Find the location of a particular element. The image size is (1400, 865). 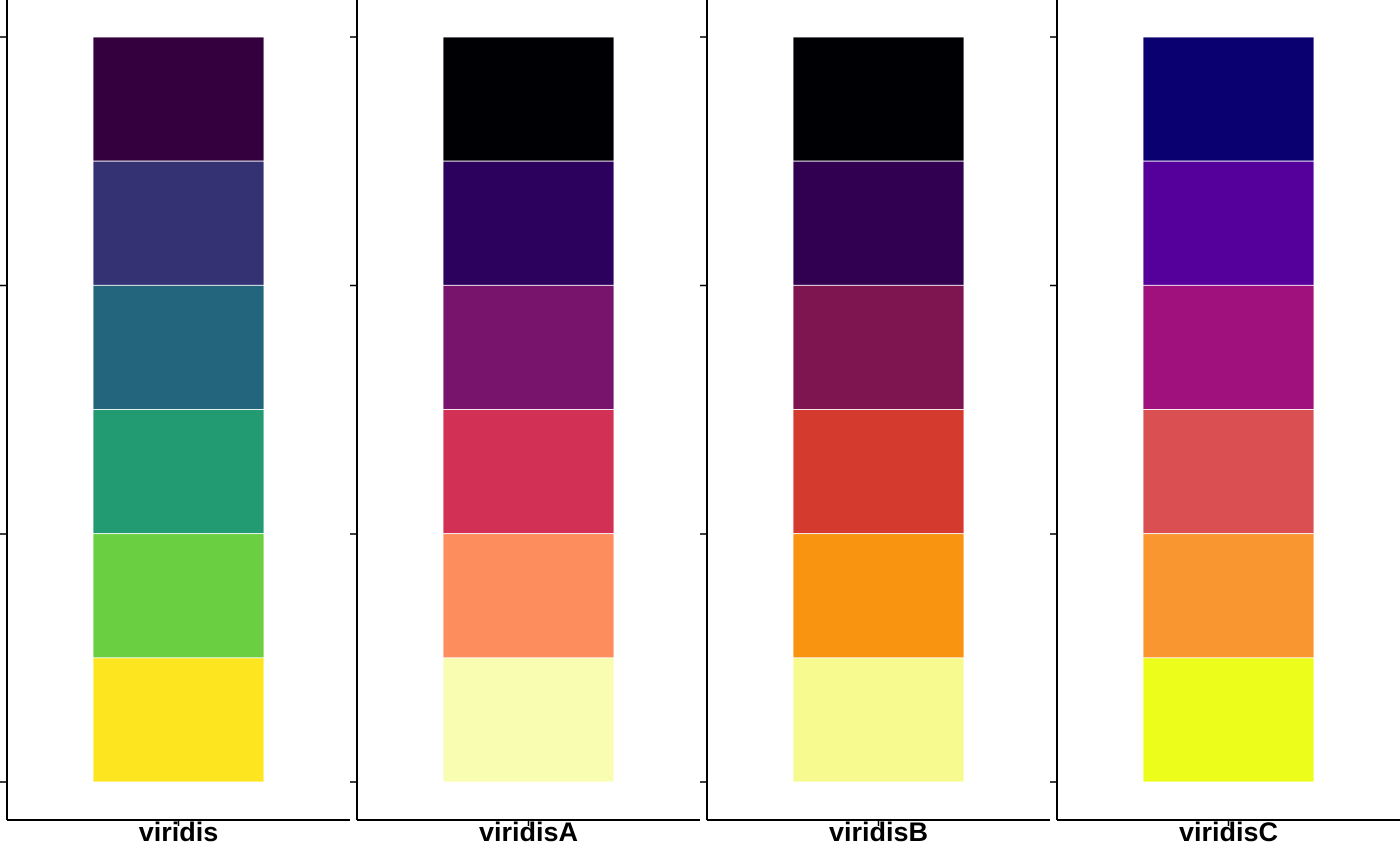

facet-label: viridisB is located at coordinates (878, 832).